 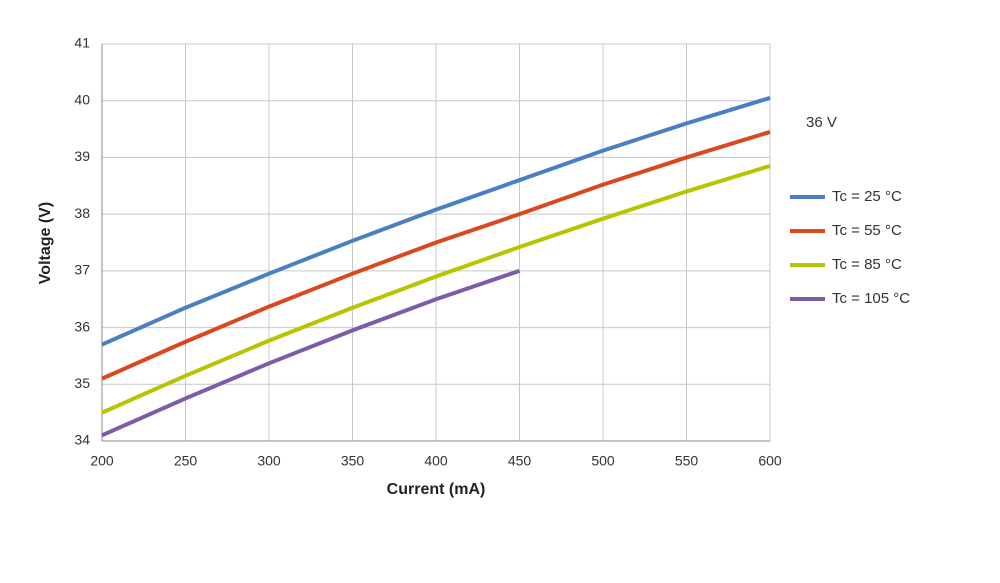 What do you see at coordinates (687, 461) in the screenshot?
I see `x-tick-label: 550` at bounding box center [687, 461].